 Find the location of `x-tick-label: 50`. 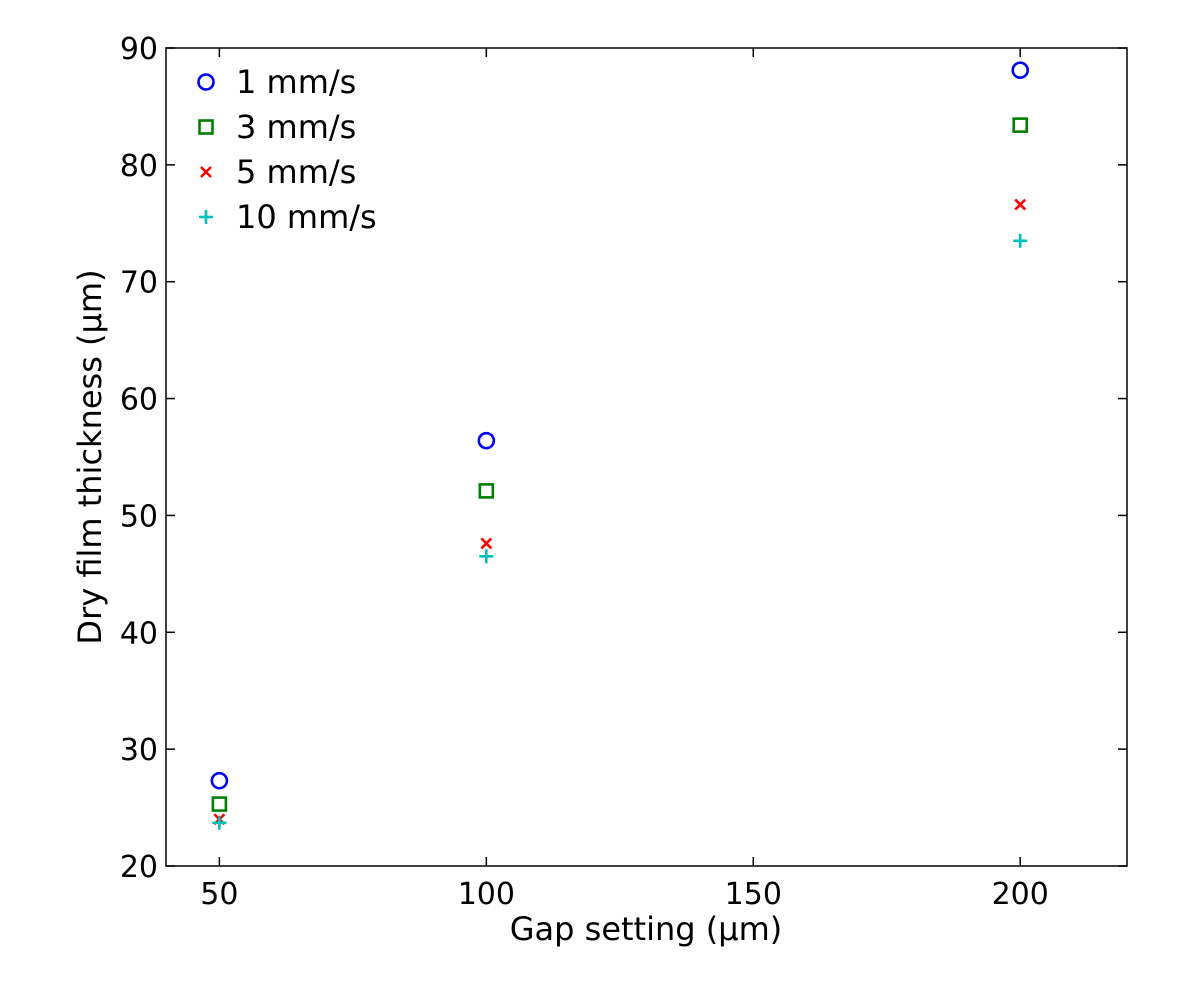

x-tick-label: 50 is located at coordinates (219, 894).